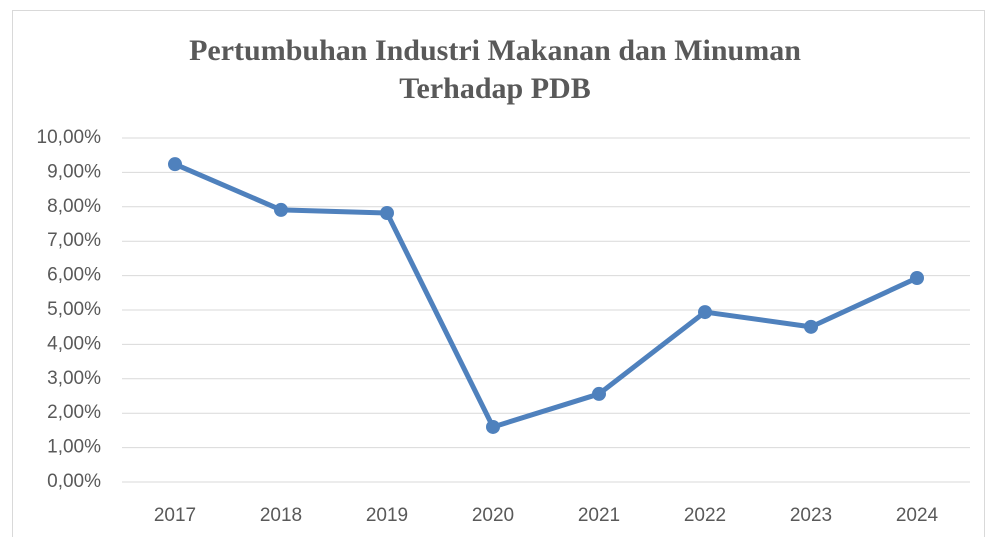 This screenshot has width=987, height=537. I want to click on y-tick-label: 8,00%, so click(74, 206).